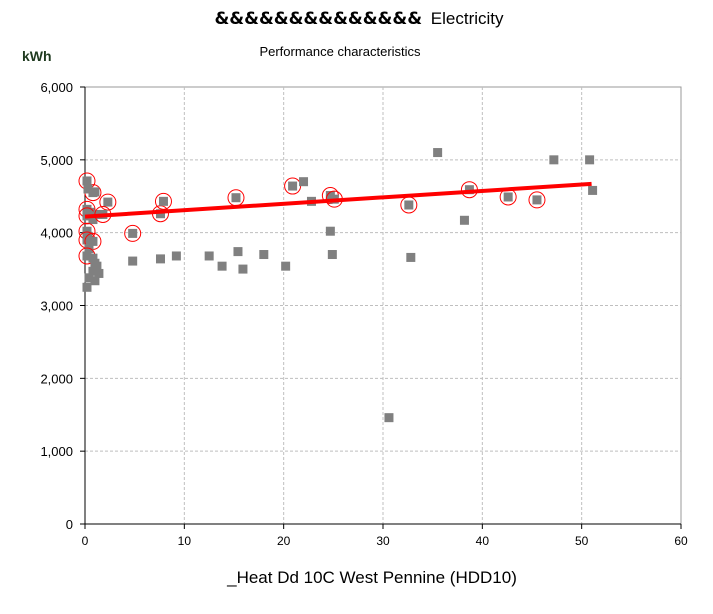  What do you see at coordinates (56, 233) in the screenshot?
I see `y-tick-label: 4,000` at bounding box center [56, 233].